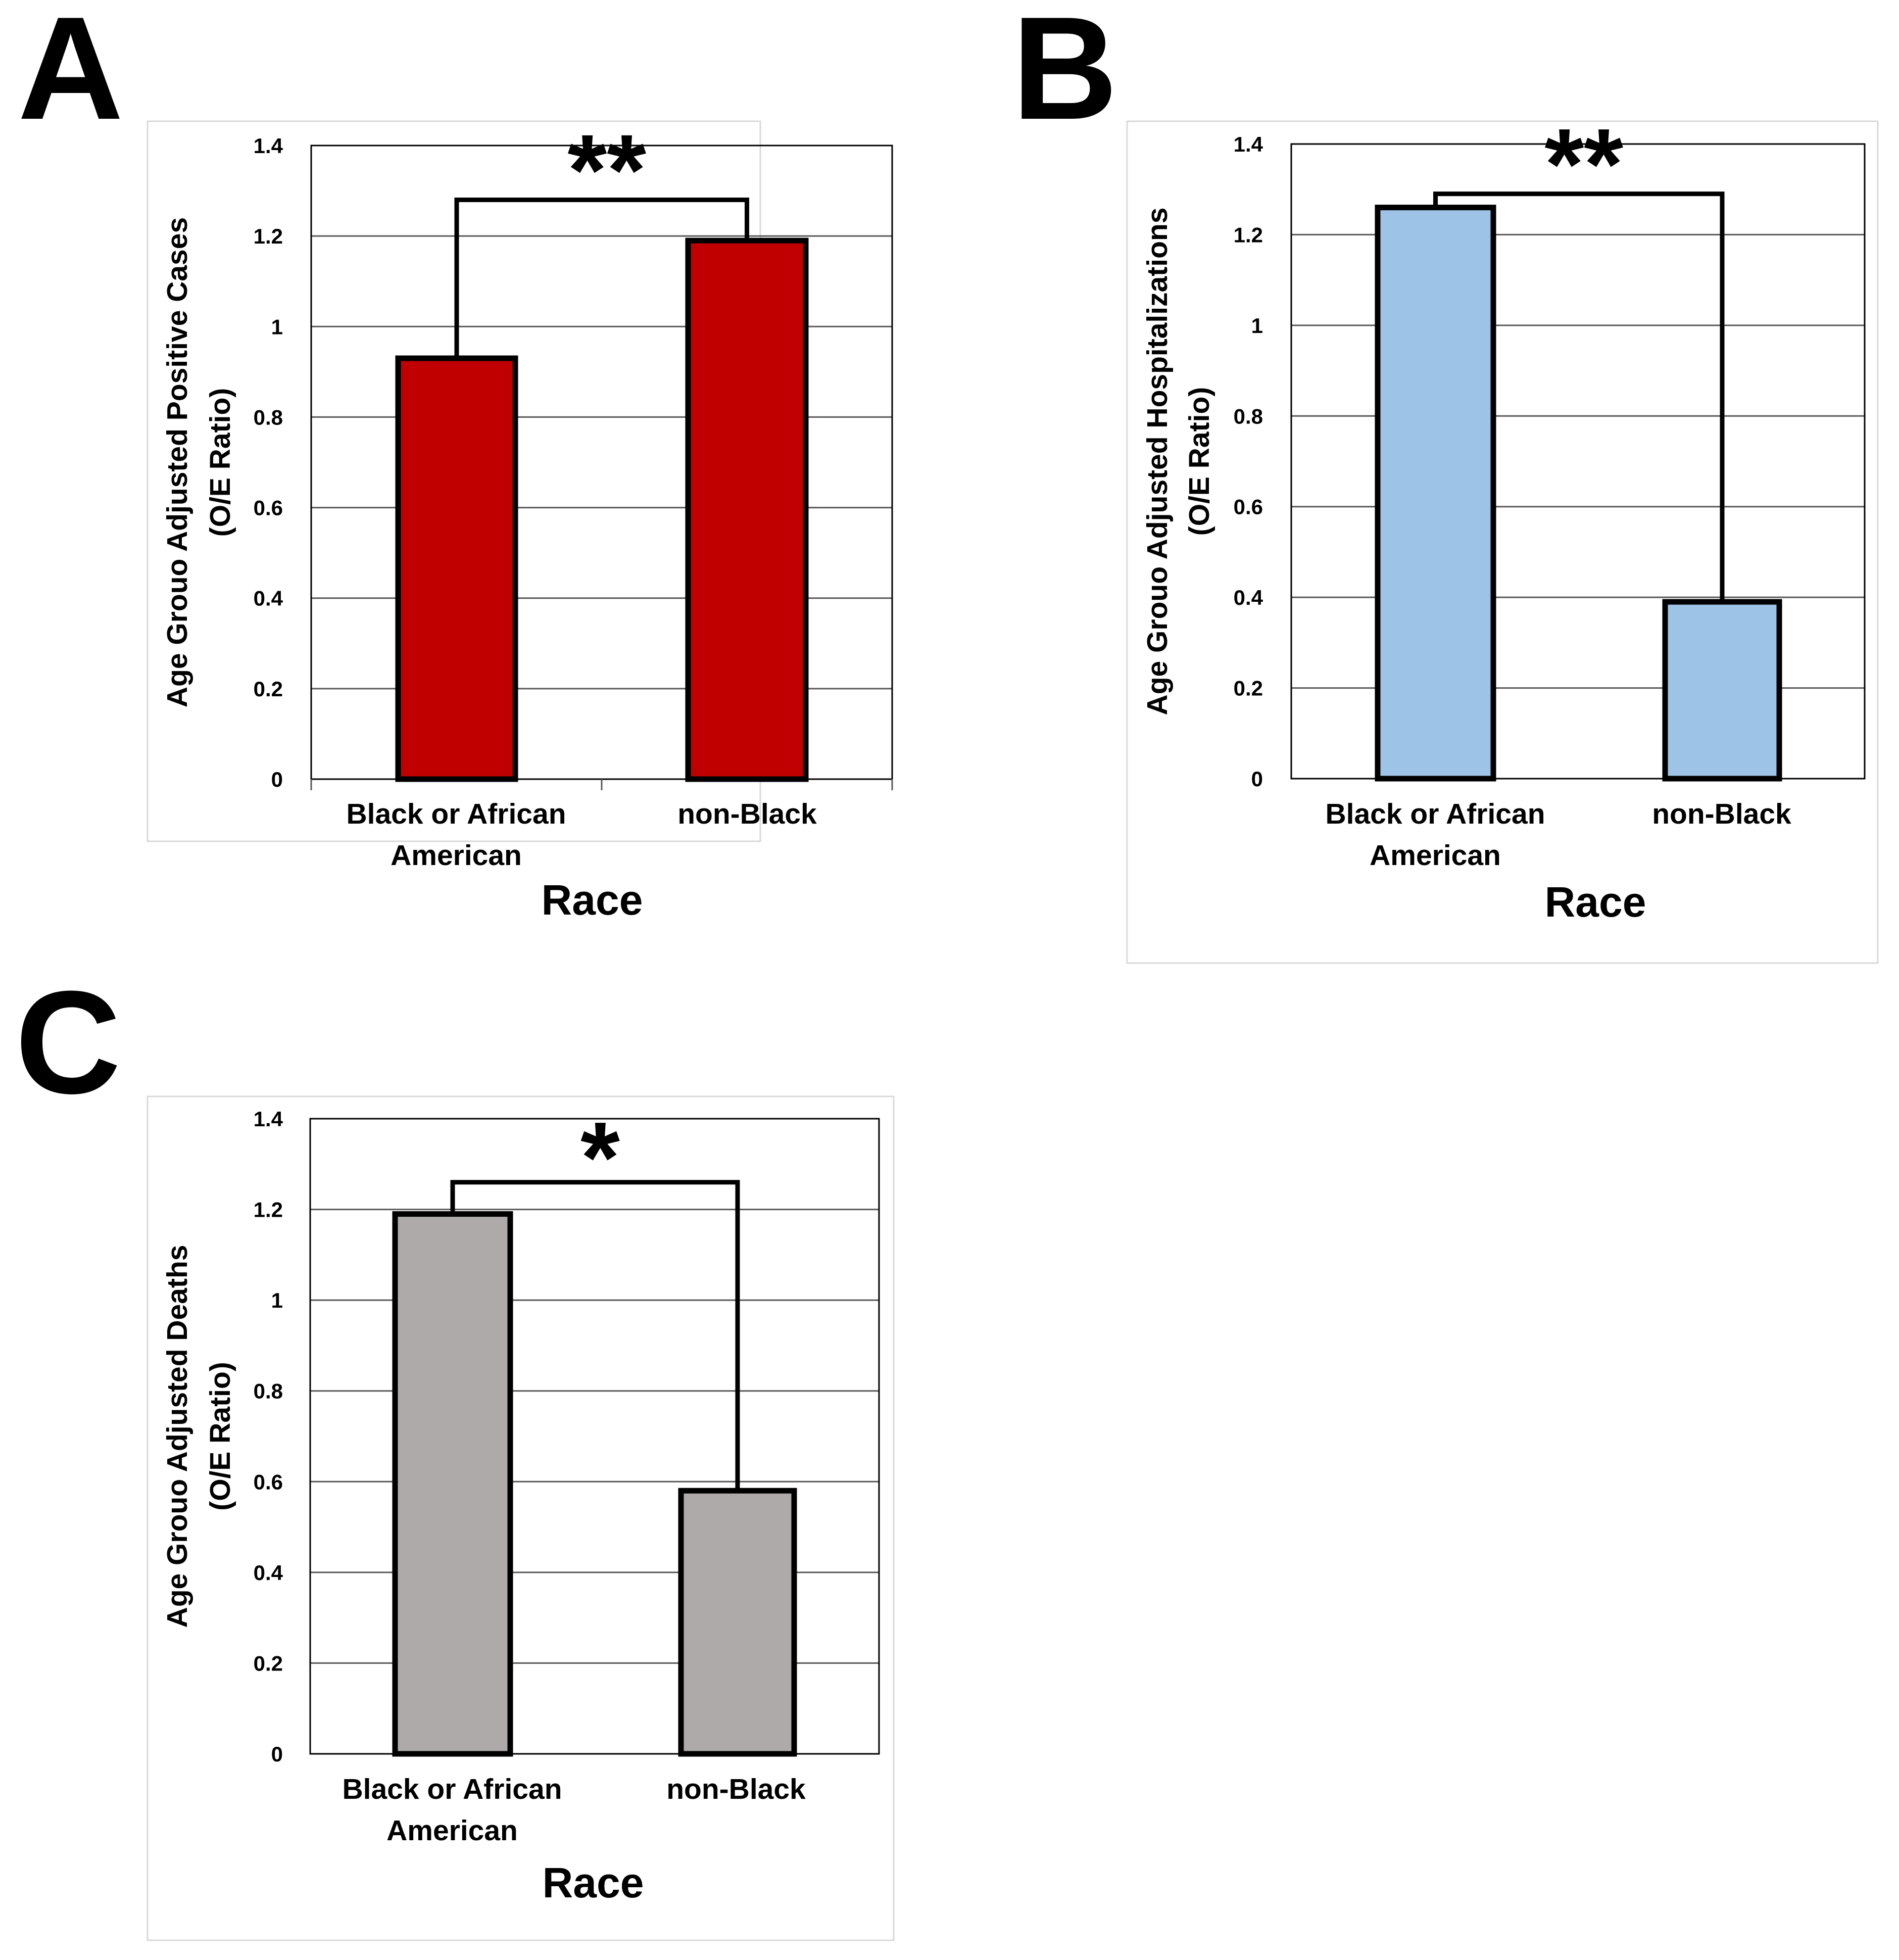 This screenshot has height=1960, width=1899. I want to click on panel-letter: C, so click(68, 1042).